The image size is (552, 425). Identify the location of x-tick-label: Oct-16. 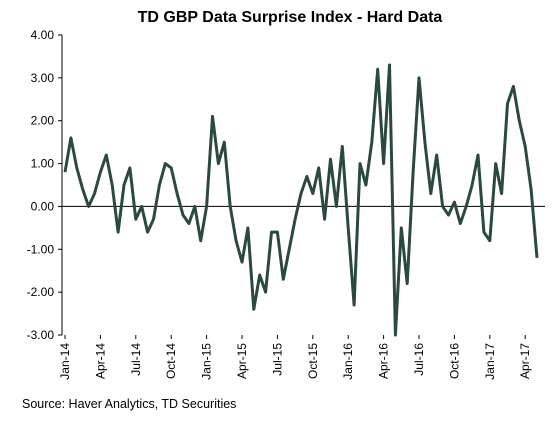
(454, 361).